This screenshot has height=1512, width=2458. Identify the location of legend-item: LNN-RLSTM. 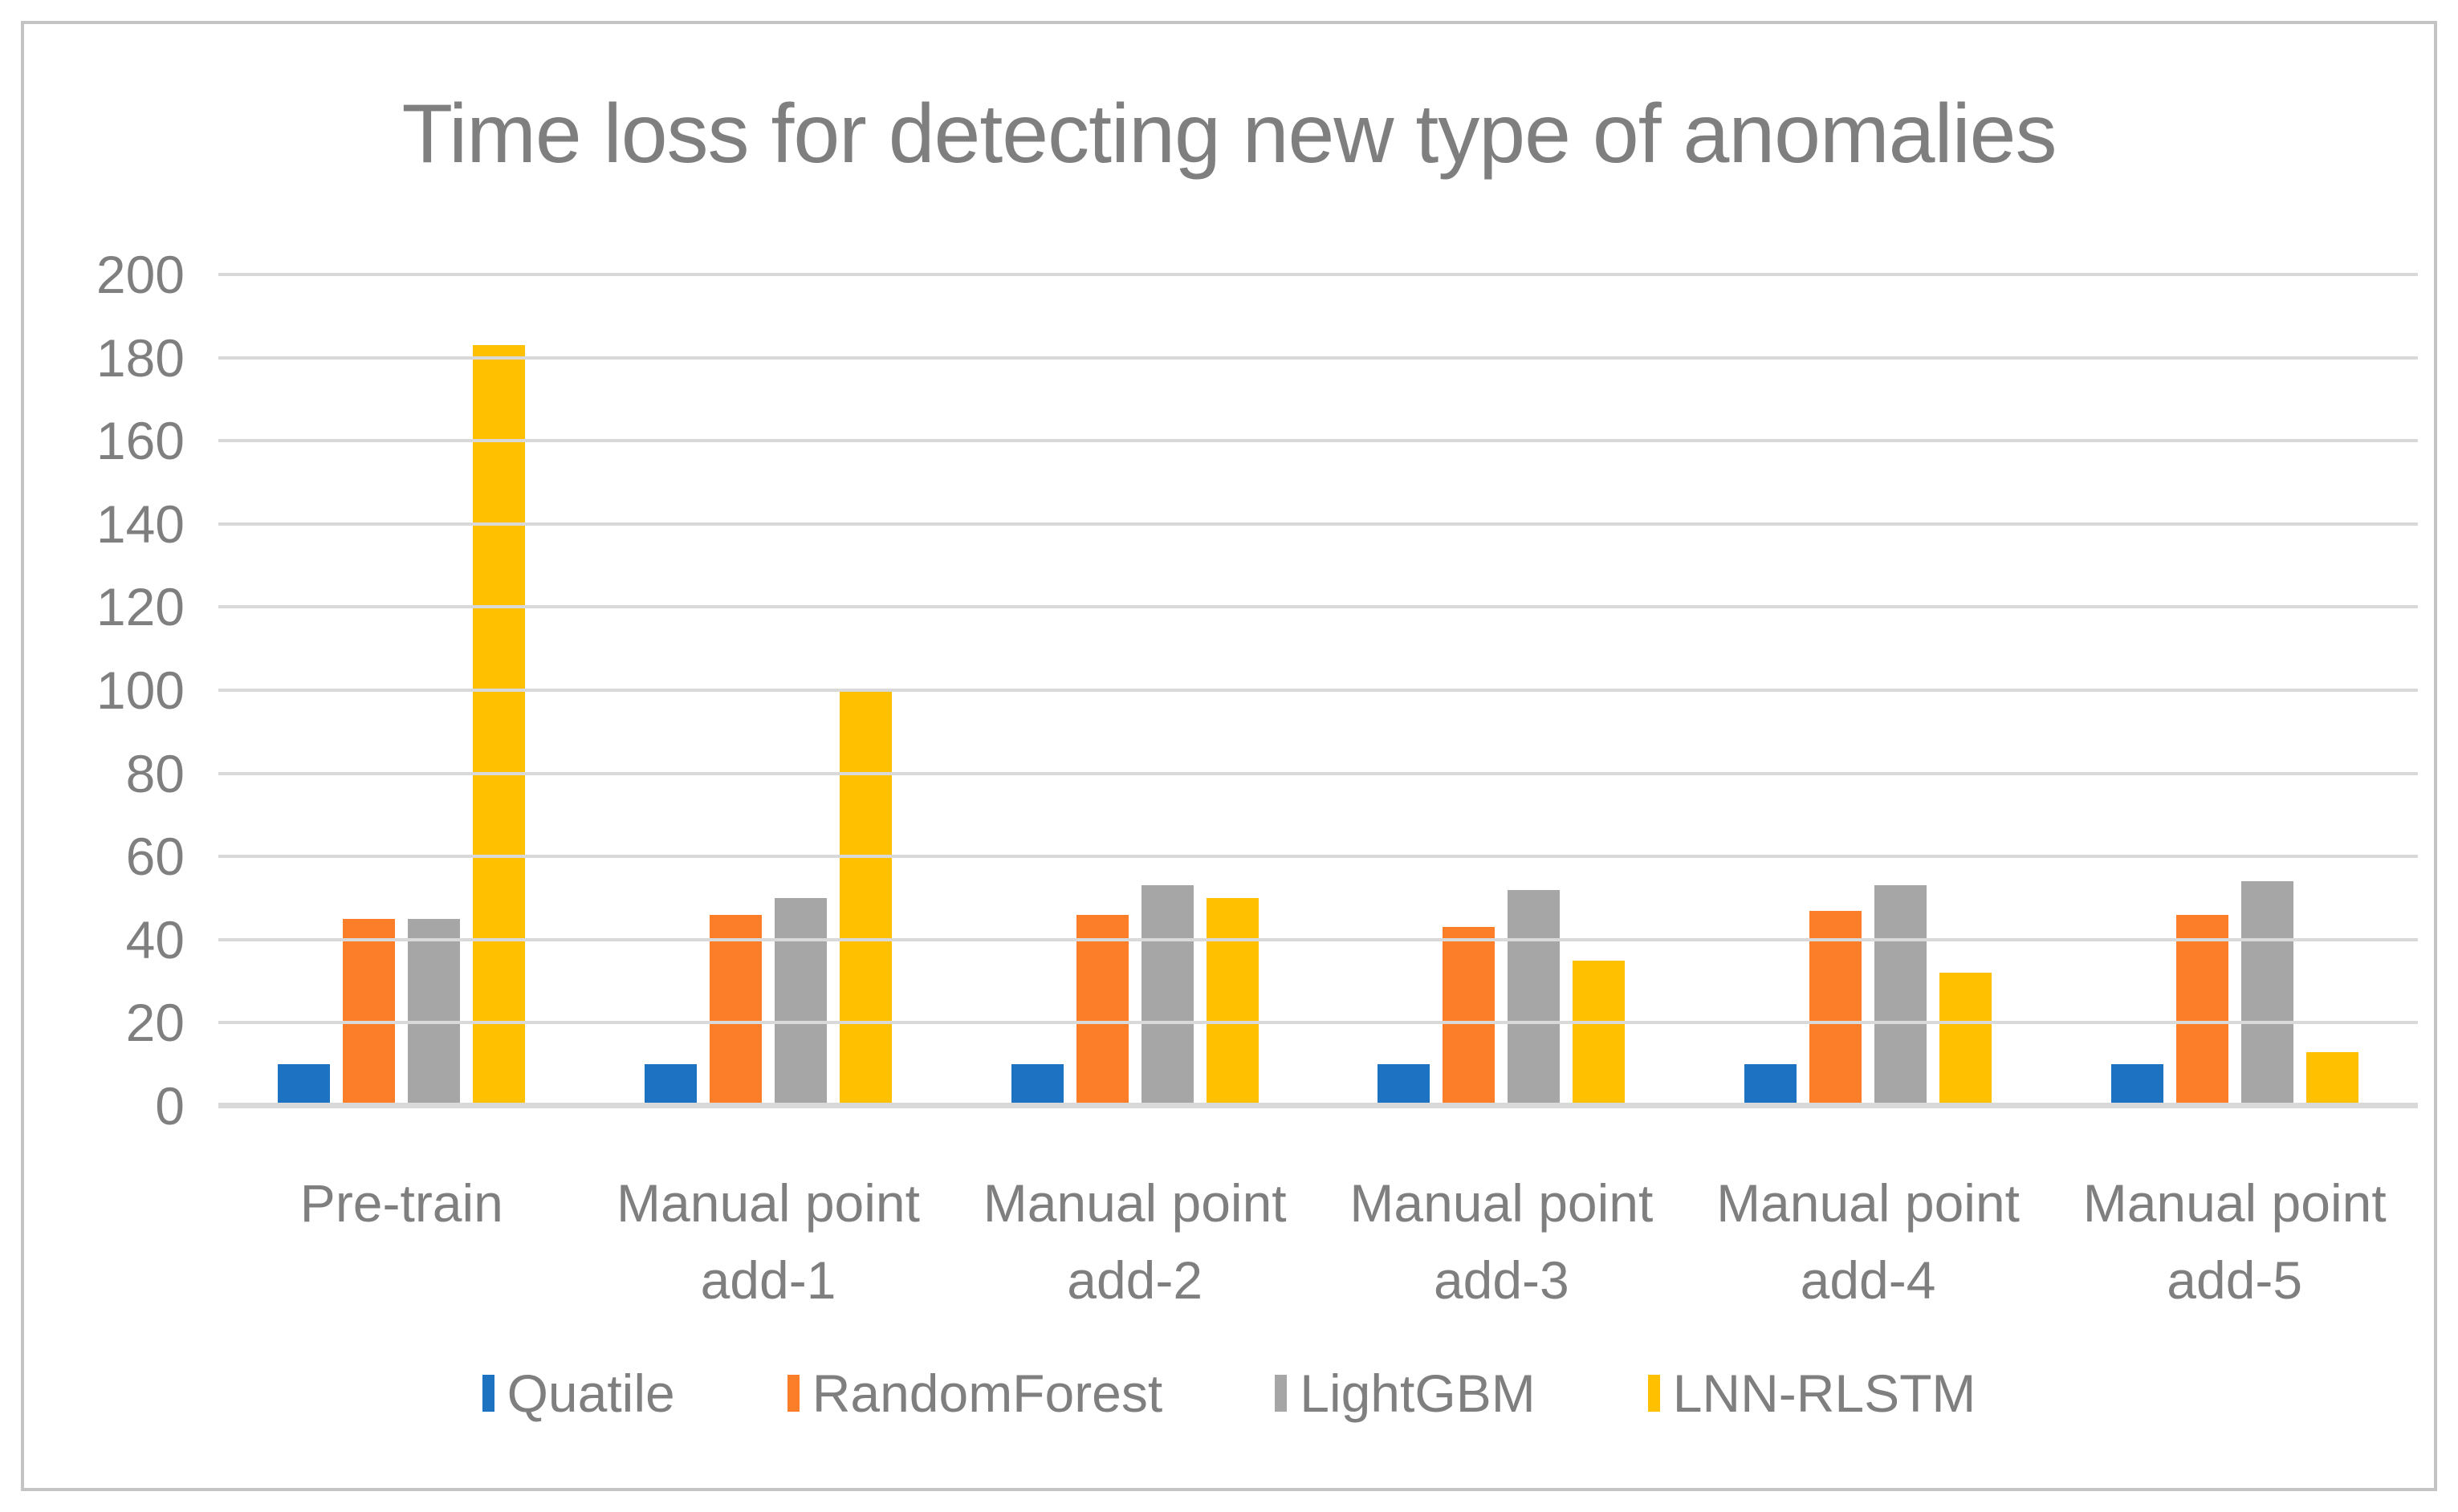
(1811, 1393).